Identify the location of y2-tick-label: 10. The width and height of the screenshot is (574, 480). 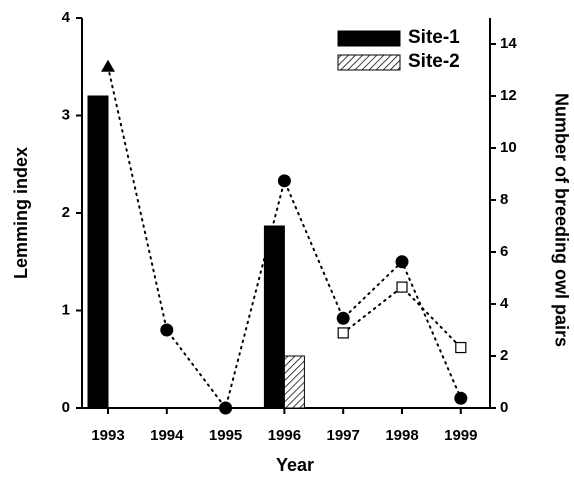
(508, 147).